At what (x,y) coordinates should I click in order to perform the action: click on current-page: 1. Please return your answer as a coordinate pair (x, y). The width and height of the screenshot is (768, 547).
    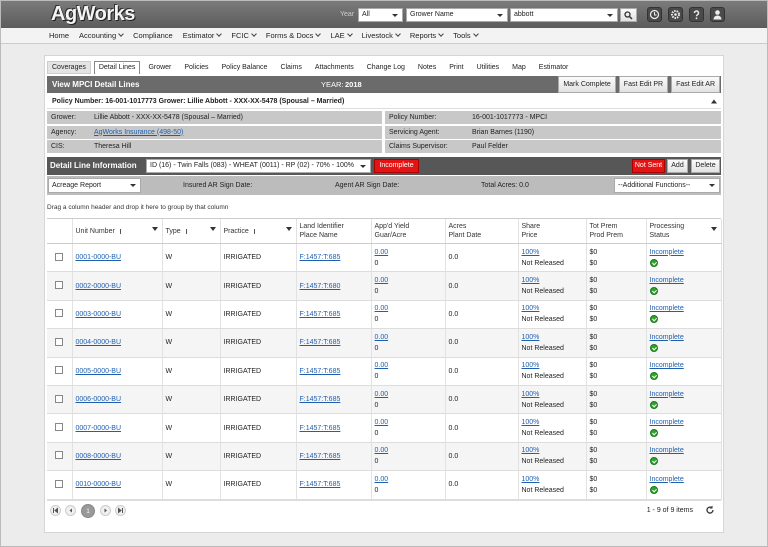
    Looking at the image, I should click on (88, 511).